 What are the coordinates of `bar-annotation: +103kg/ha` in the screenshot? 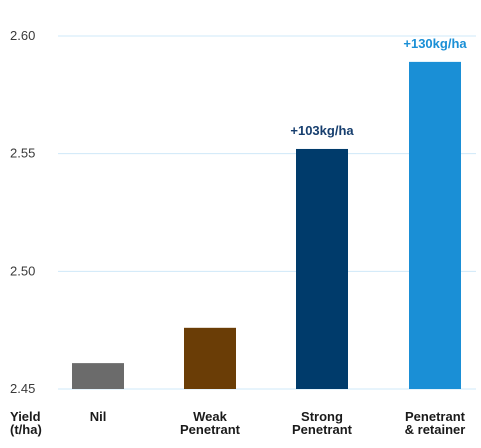 It's located at (322, 130).